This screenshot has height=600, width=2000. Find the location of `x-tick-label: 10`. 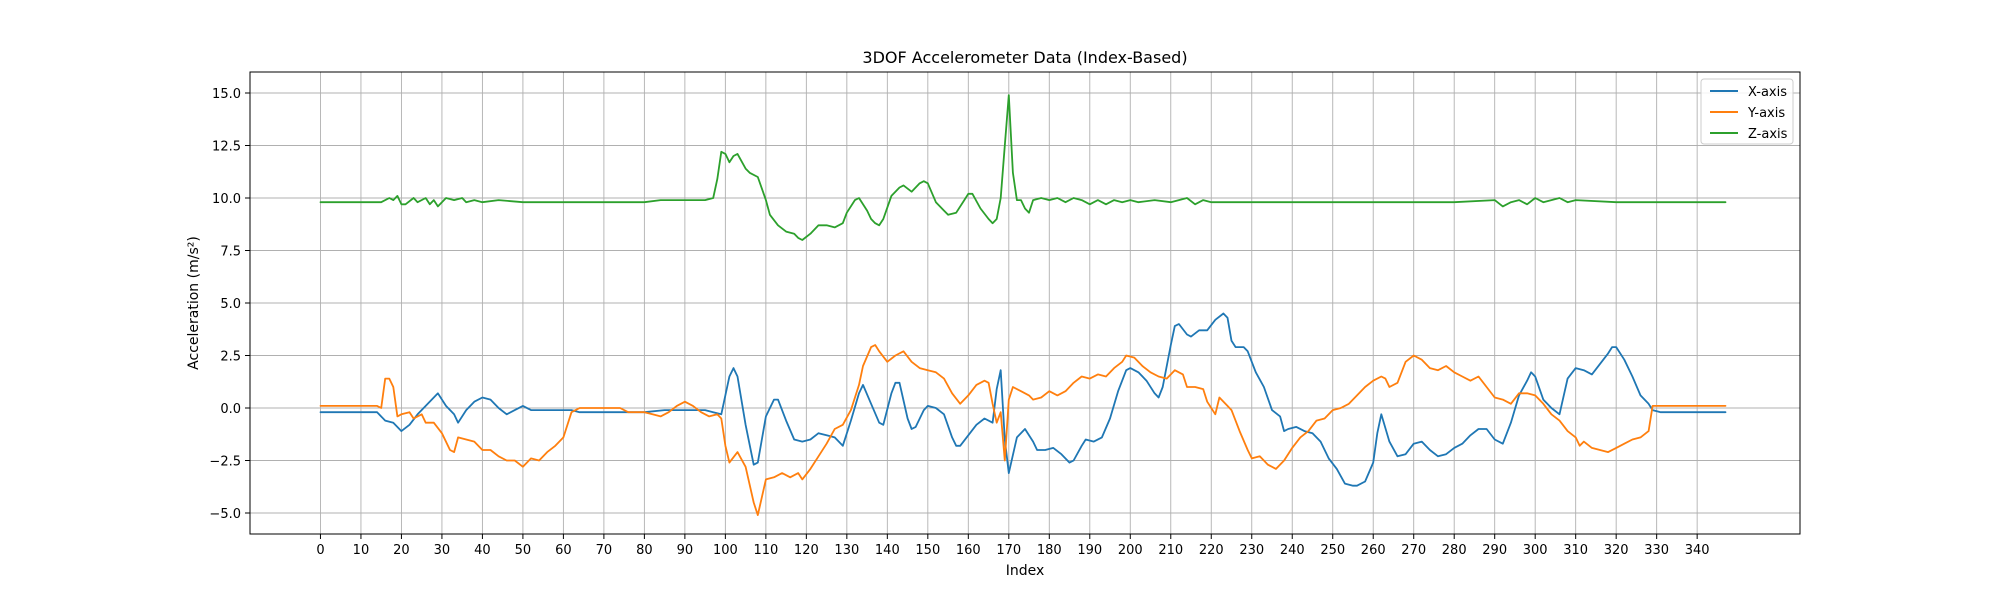

x-tick-label: 10 is located at coordinates (361, 550).